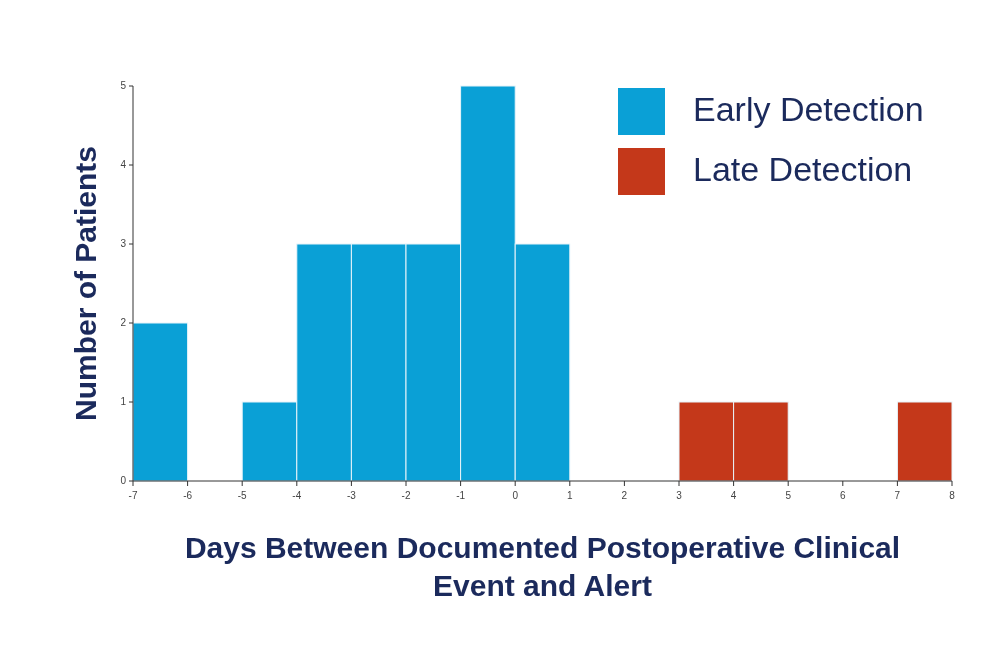 This screenshot has height=646, width=1002. I want to click on y-tick-label: 4, so click(123, 164).